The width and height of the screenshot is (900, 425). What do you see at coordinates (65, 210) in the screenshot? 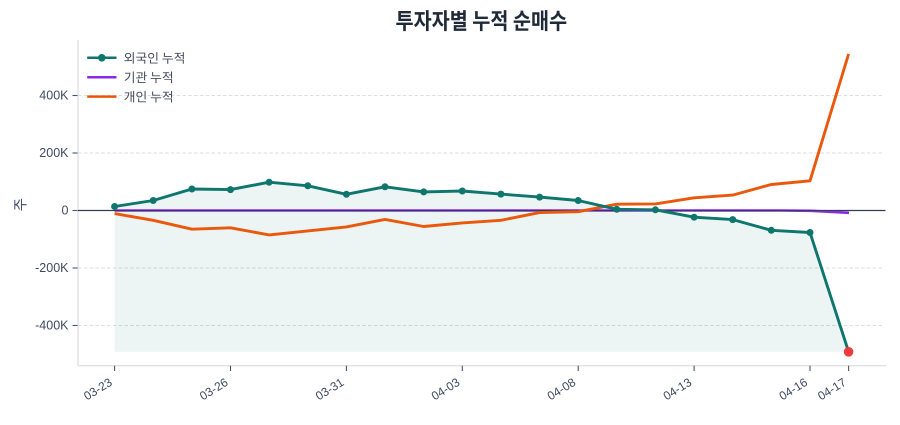
I see `svg-text: 0` at bounding box center [65, 210].